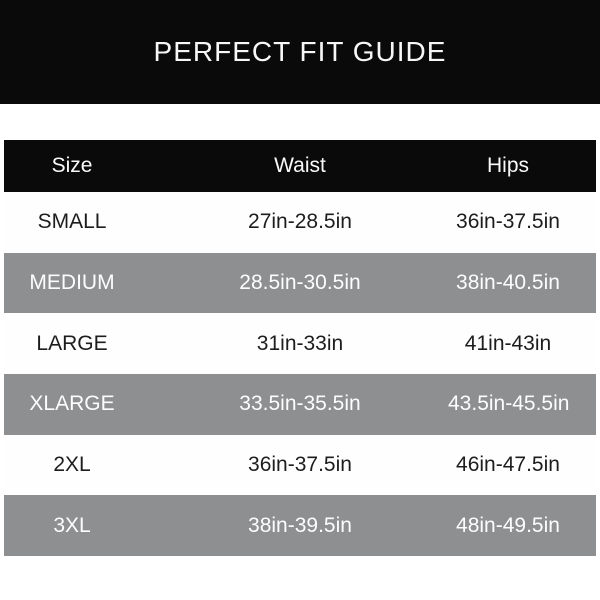 This screenshot has width=600, height=600. Describe the element at coordinates (508, 222) in the screenshot. I see `hips-cell: 36in-37.5in` at that location.